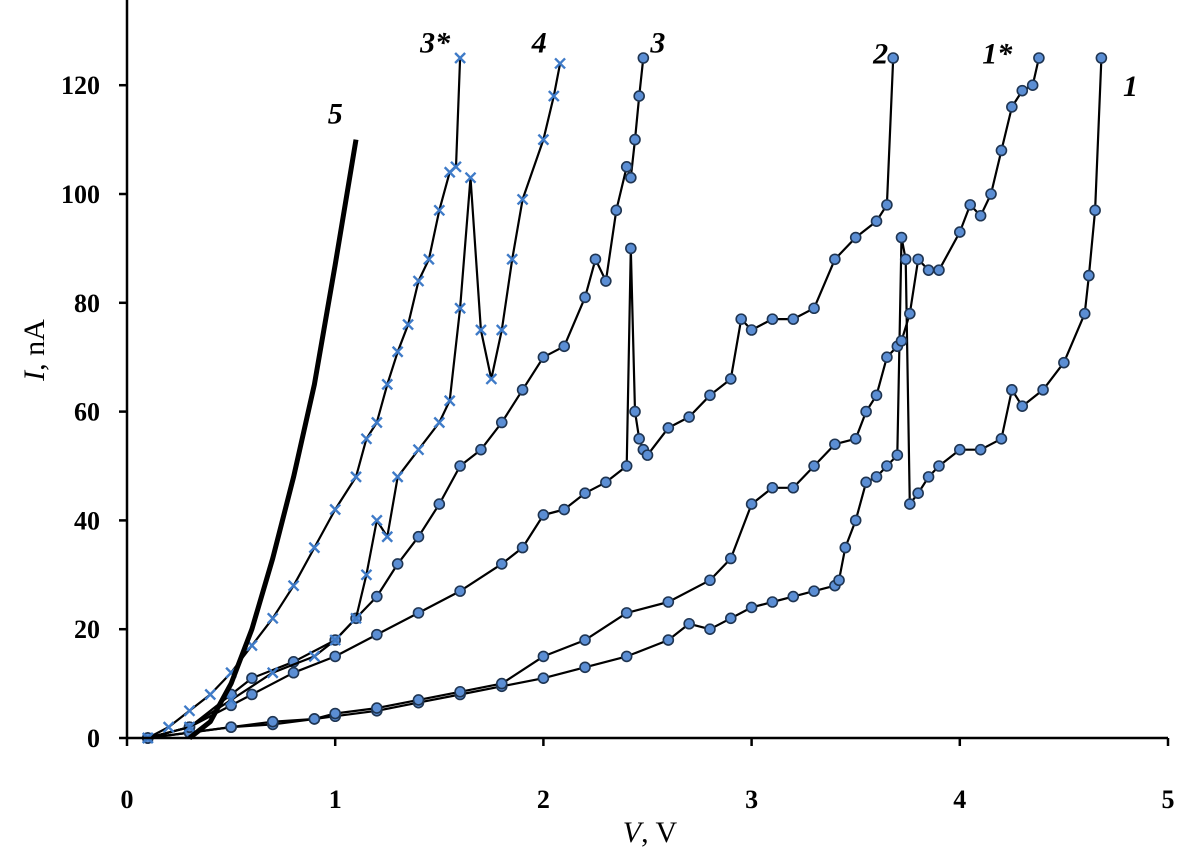  I want to click on series-label: 1*, so click(997, 53).